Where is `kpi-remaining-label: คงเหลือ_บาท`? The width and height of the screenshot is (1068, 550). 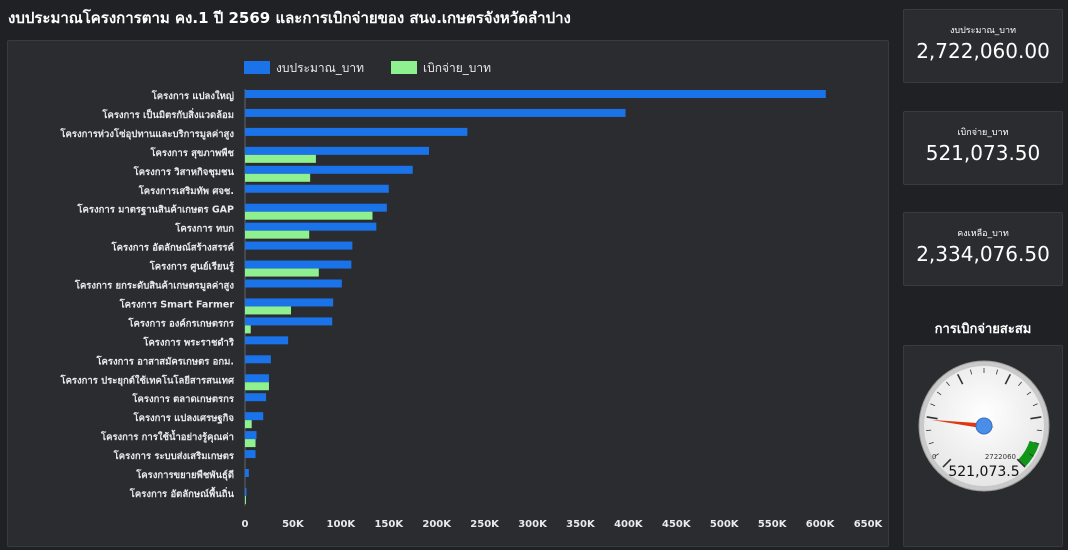 kpi-remaining-label: คงเหลือ_บาท is located at coordinates (983, 234).